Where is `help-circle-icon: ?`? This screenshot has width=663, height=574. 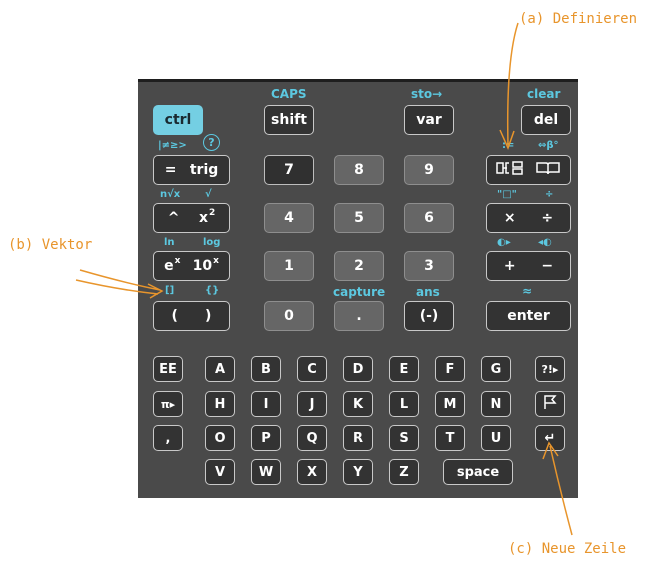
help-circle-icon: ? is located at coordinates (211, 142).